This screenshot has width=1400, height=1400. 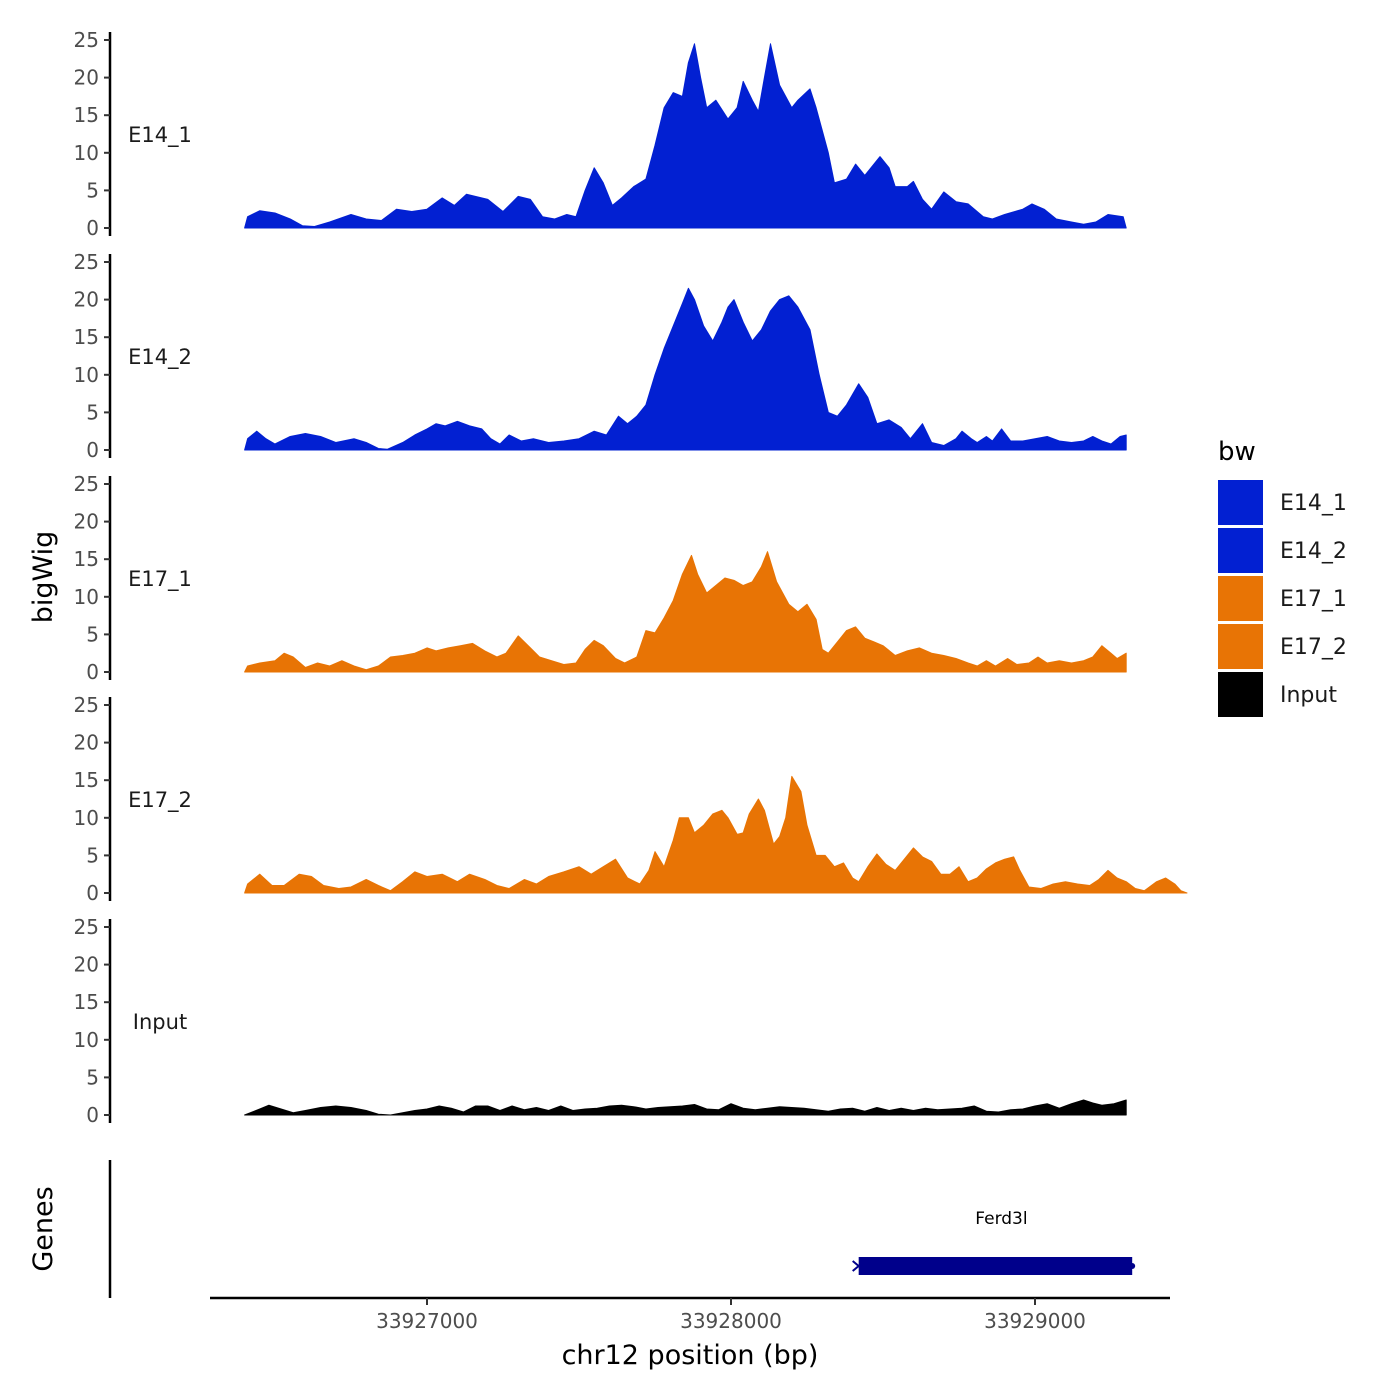 What do you see at coordinates (1308, 695) in the screenshot?
I see `legend-label: Input` at bounding box center [1308, 695].